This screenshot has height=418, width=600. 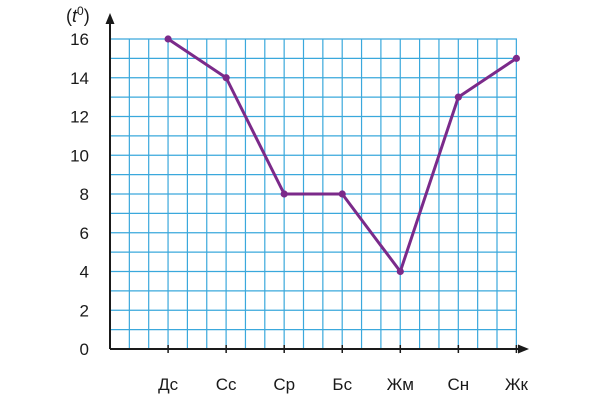 What do you see at coordinates (523, 349) in the screenshot?
I see `x-axis-arrow-icon` at bounding box center [523, 349].